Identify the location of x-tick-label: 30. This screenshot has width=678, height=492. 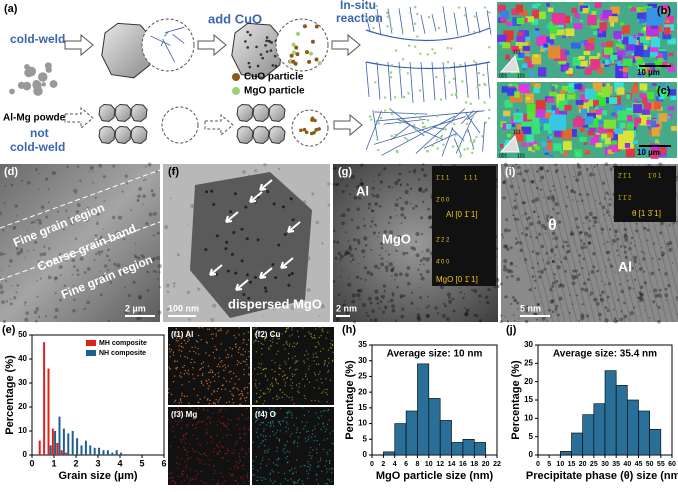
(605, 464).